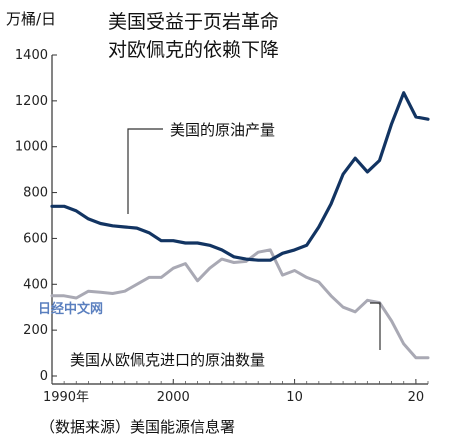 Image resolution: width=450 pixels, height=445 pixels. Describe the element at coordinates (193, 50) in the screenshot. I see `chart-title-line-2: 对欧佩克的依赖下降` at that location.